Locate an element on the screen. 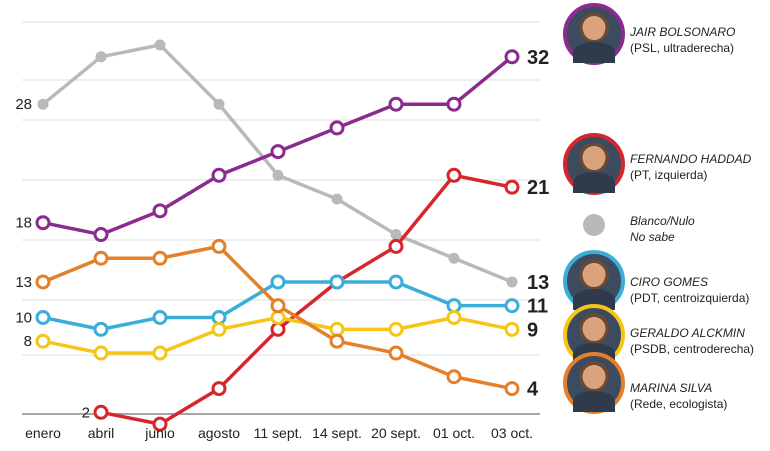 This screenshot has height=451, width=770. start-value-label: 10 is located at coordinates (23, 318).